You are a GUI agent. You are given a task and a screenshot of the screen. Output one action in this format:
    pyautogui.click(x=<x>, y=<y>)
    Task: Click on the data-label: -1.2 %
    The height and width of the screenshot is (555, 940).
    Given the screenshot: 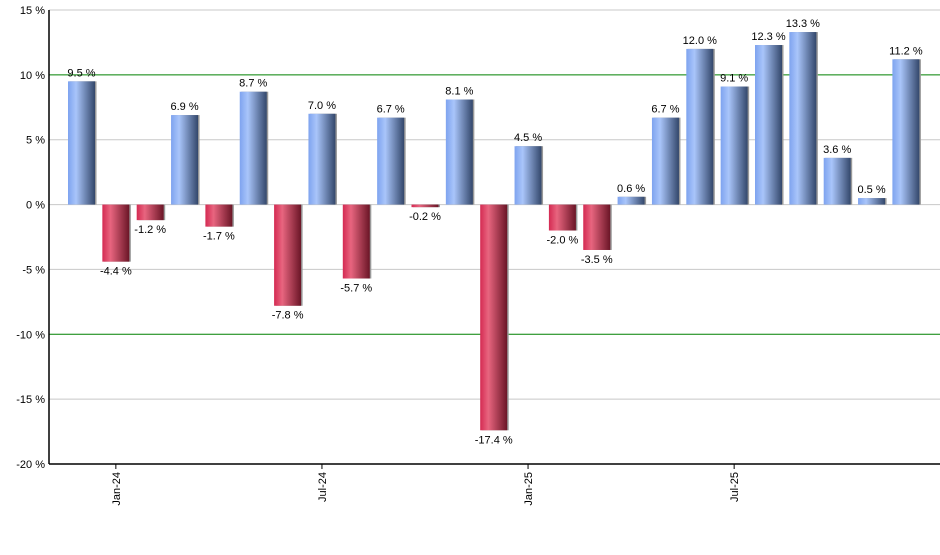 What is the action you would take?
    pyautogui.click(x=150, y=230)
    